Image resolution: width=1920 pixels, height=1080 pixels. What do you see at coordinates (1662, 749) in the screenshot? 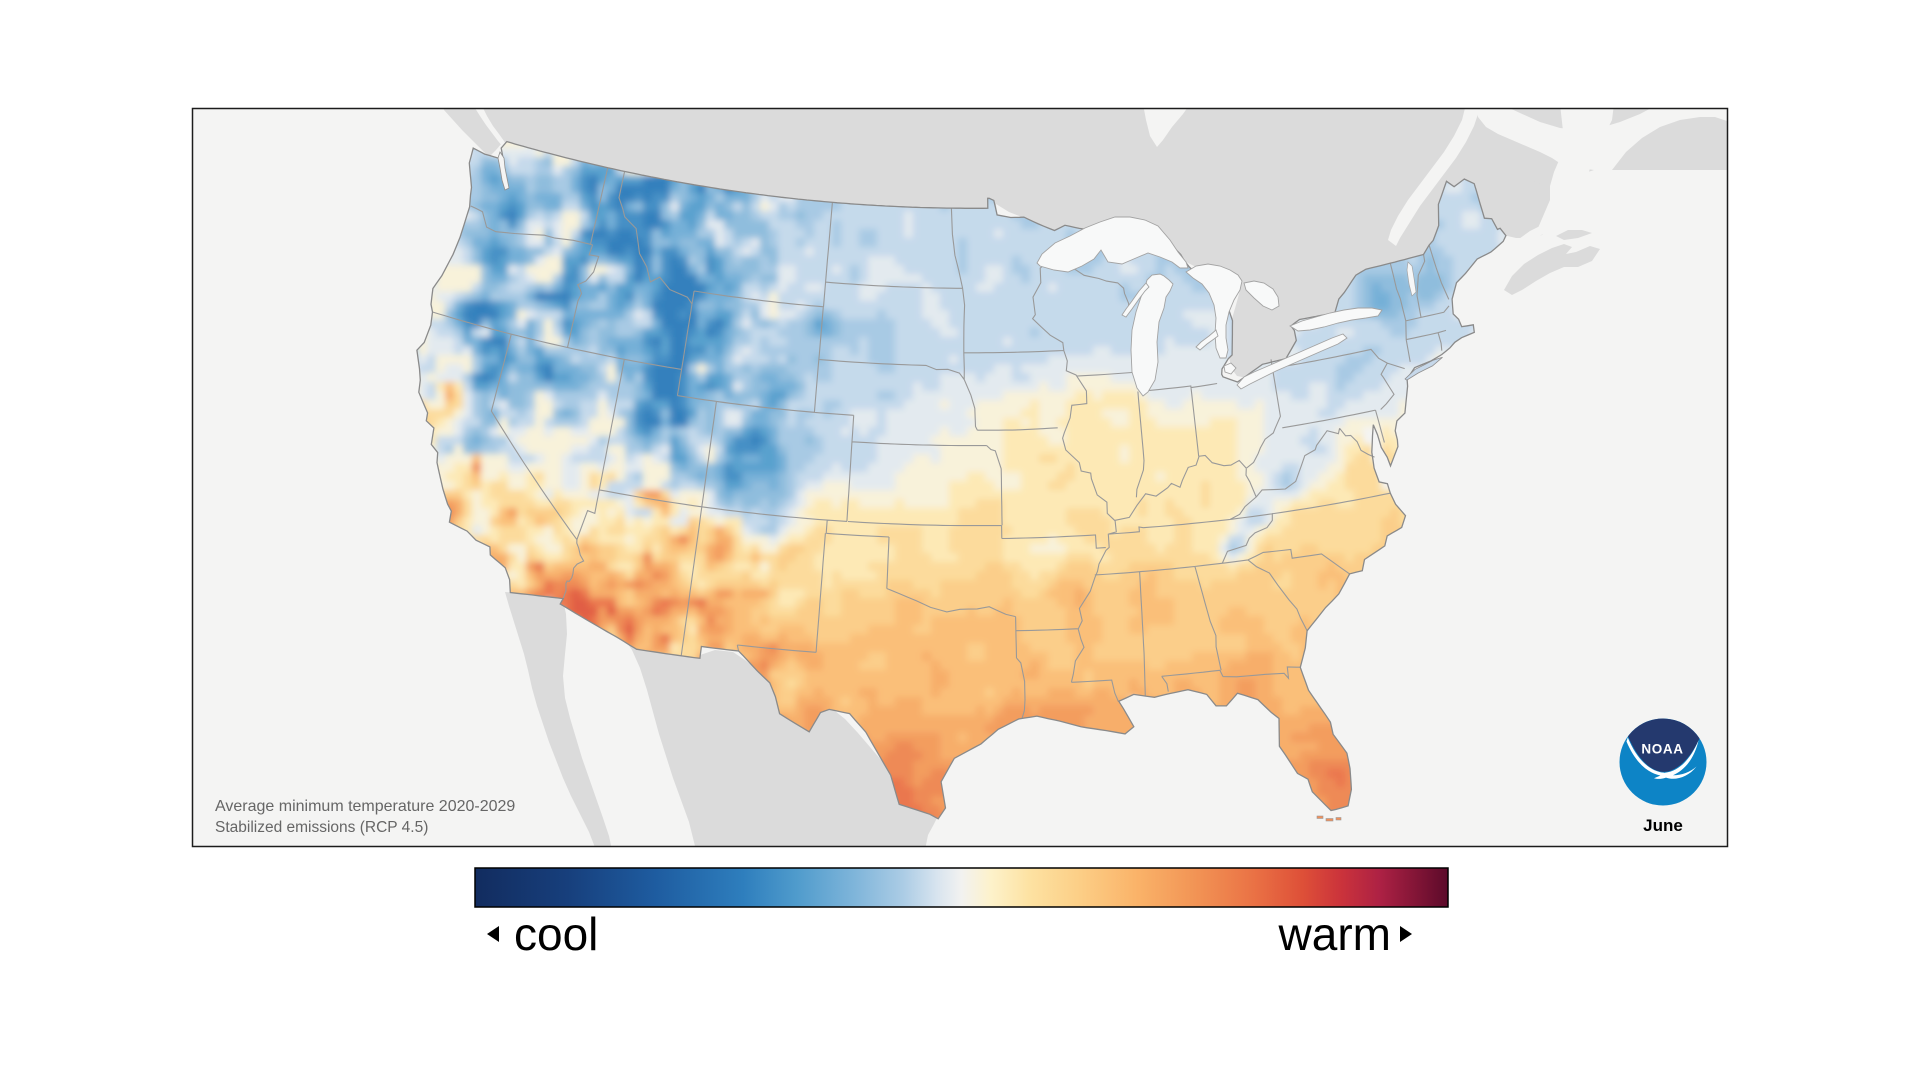
I see `svg-text: NOAA` at bounding box center [1662, 749].